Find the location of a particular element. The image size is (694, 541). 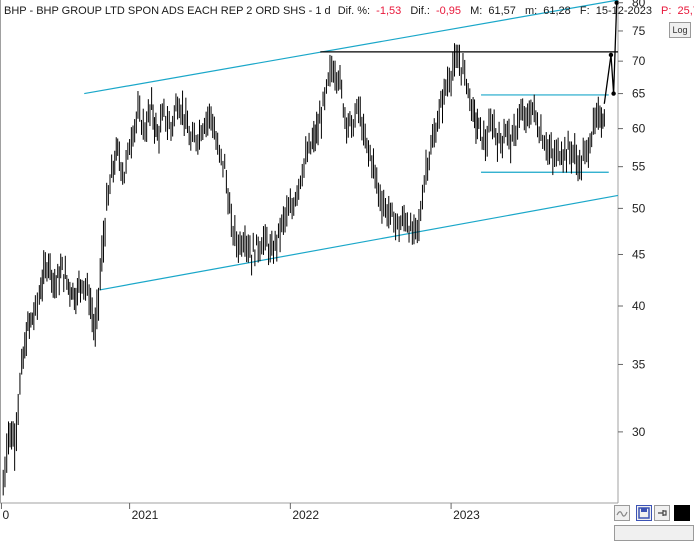

header-dif-value: -0,95 is located at coordinates (448, 11).